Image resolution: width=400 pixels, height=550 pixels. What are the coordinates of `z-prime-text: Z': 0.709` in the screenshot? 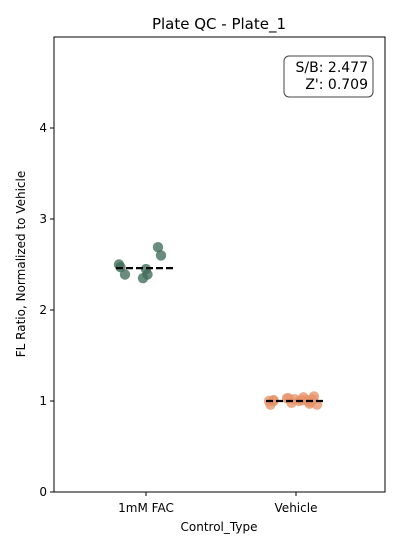 It's located at (336, 85).